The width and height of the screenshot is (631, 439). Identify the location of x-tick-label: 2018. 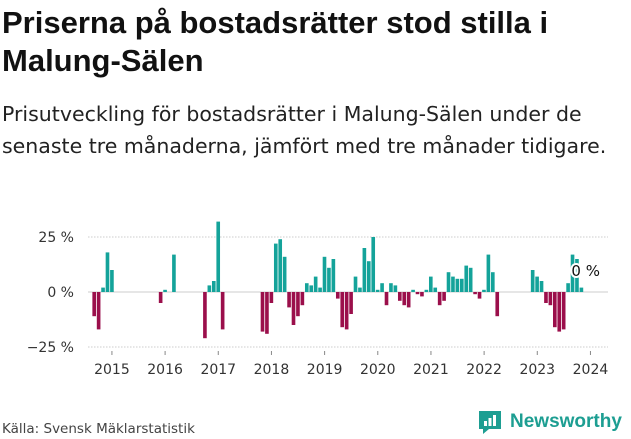
(272, 370).